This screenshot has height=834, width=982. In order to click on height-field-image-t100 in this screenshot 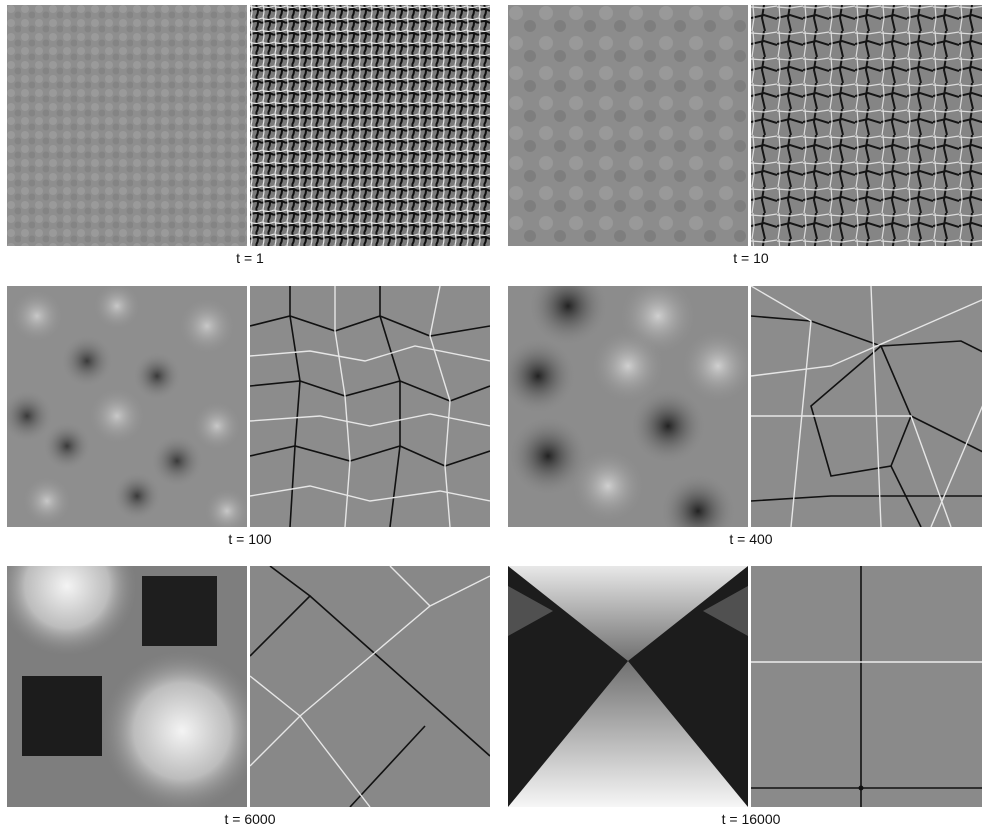, I will do `click(127, 406)`.